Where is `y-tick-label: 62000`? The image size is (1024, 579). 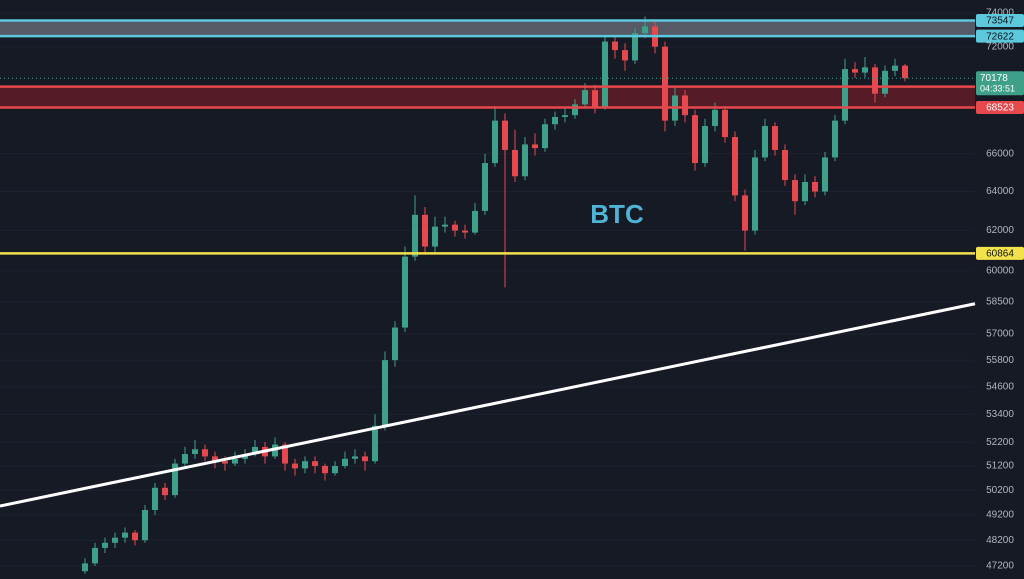
y-tick-label: 62000 is located at coordinates (1000, 230).